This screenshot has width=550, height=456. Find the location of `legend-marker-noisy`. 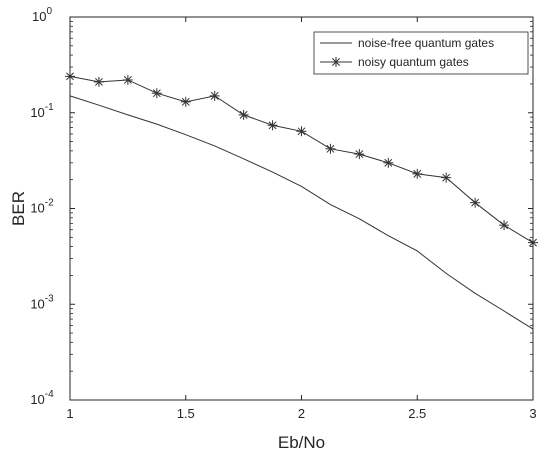

legend-marker-noisy is located at coordinates (336, 62).